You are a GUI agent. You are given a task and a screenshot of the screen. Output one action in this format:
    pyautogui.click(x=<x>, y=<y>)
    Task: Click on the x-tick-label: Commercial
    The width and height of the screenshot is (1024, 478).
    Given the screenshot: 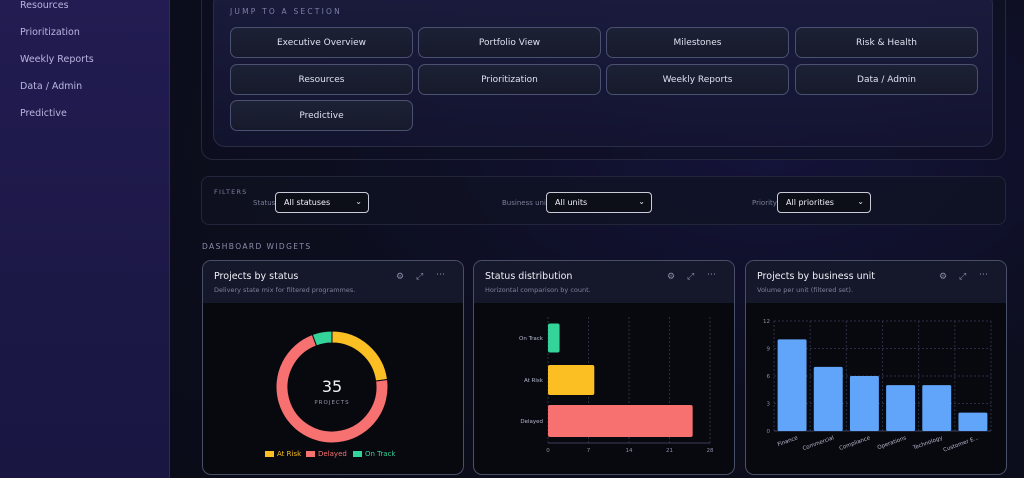 What is the action you would take?
    pyautogui.click(x=818, y=443)
    